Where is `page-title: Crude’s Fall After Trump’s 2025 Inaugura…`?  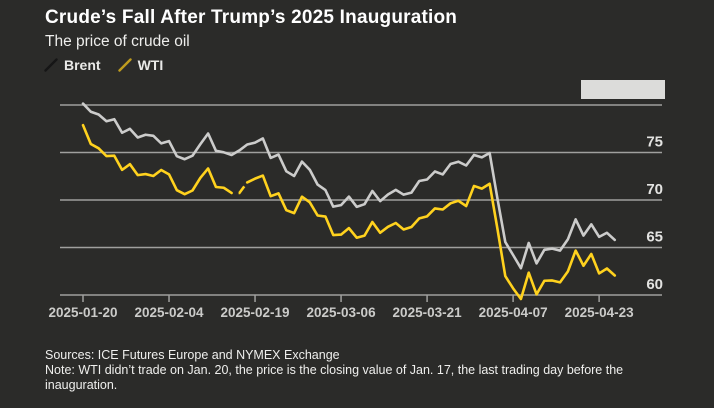 page-title: Crude’s Fall After Trump’s 2025 Inaugura… is located at coordinates (251, 17).